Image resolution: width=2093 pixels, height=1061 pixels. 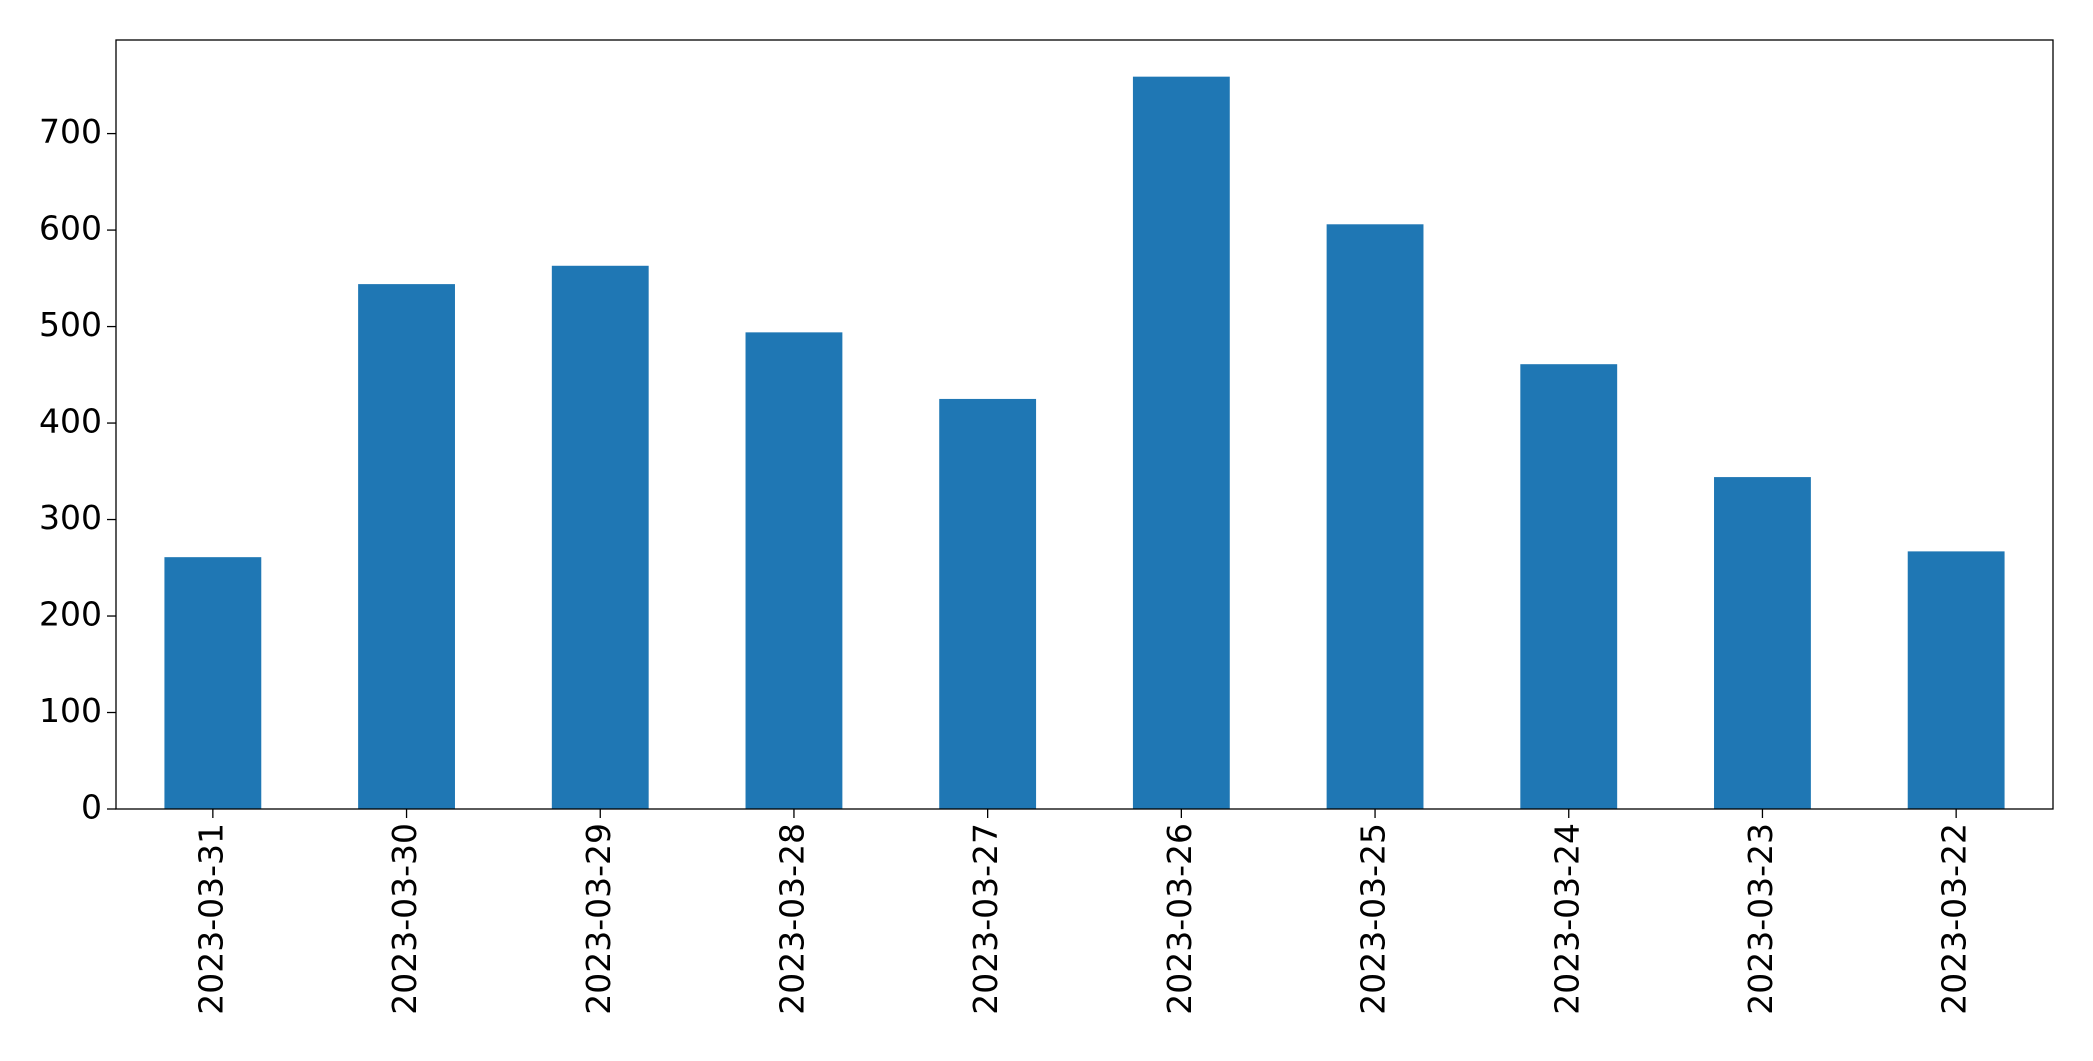 I want to click on x-tick-label: 2023-03-22, so click(x=1954, y=919).